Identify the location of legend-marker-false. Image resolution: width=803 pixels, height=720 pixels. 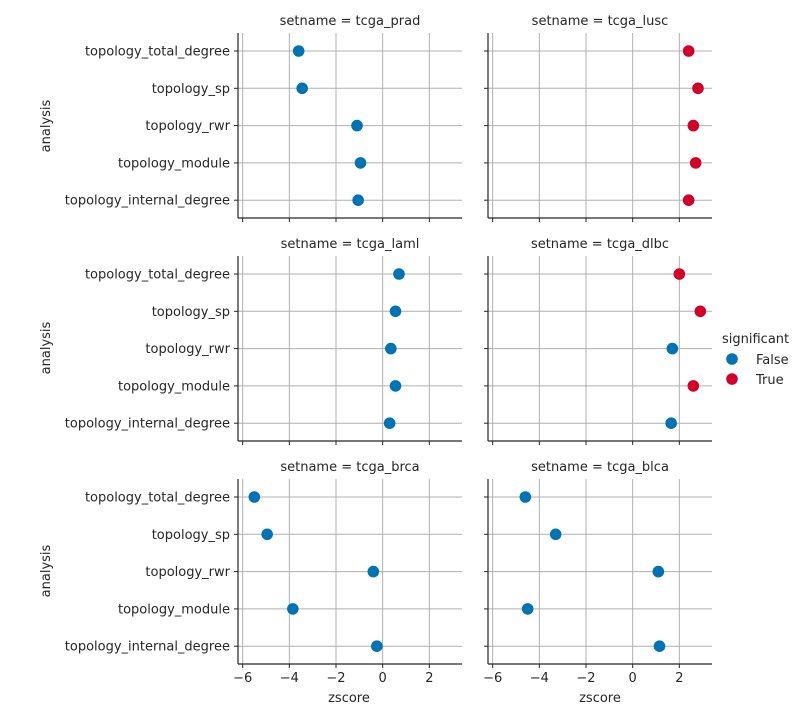
(732, 359).